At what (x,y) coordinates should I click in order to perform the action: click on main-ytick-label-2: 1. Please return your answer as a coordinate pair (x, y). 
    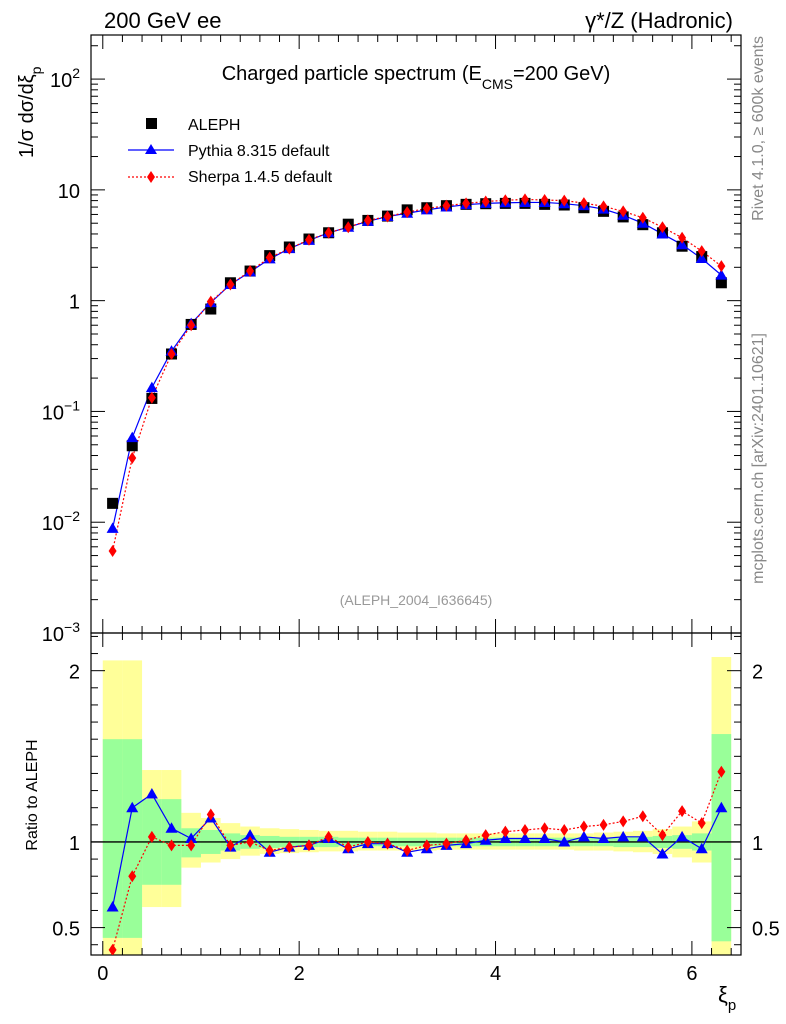
    Looking at the image, I should click on (74, 303).